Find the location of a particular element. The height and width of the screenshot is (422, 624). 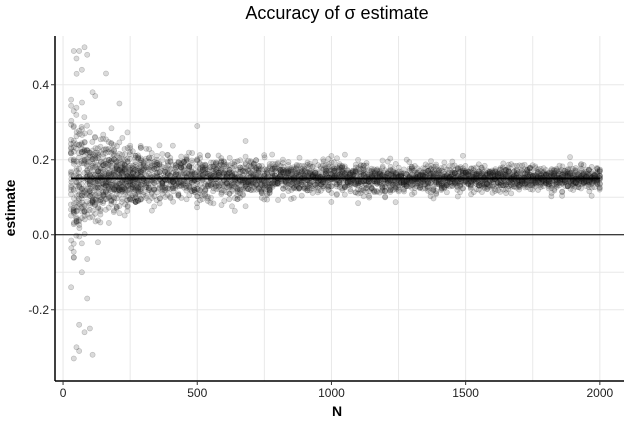

chart-title: Accuracy of σ estimate is located at coordinates (336, 13).